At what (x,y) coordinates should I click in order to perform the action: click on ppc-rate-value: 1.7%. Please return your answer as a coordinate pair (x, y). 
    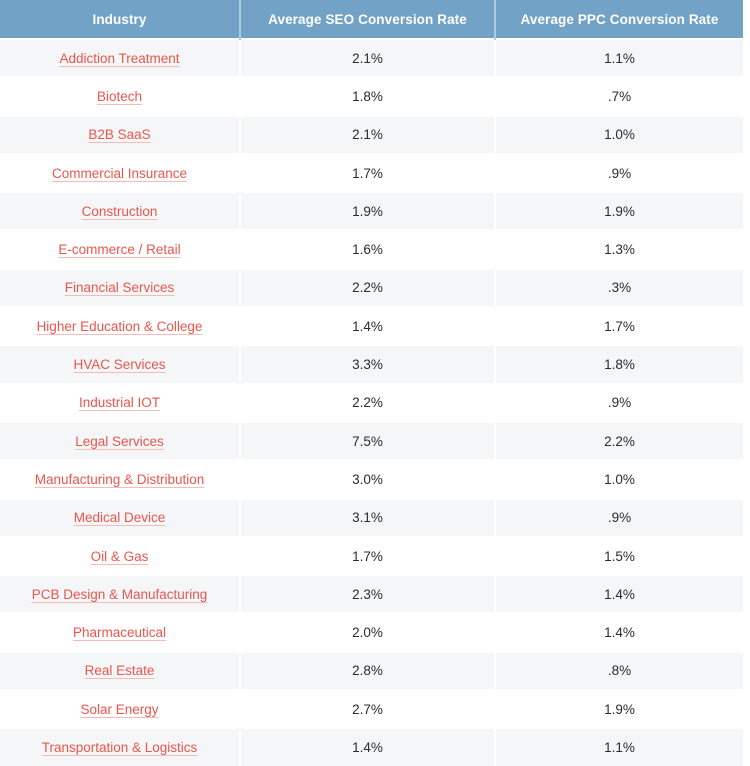
    Looking at the image, I should click on (618, 326).